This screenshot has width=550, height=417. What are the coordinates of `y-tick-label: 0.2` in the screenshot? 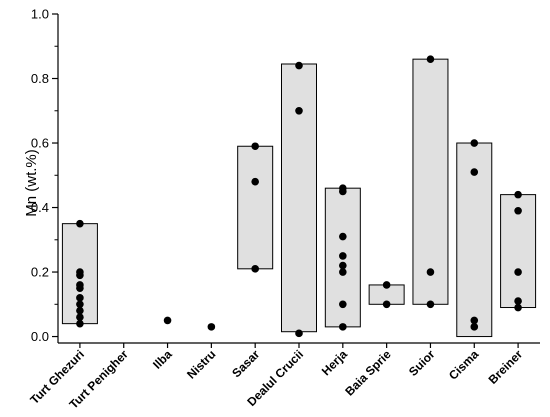 It's located at (40, 272).